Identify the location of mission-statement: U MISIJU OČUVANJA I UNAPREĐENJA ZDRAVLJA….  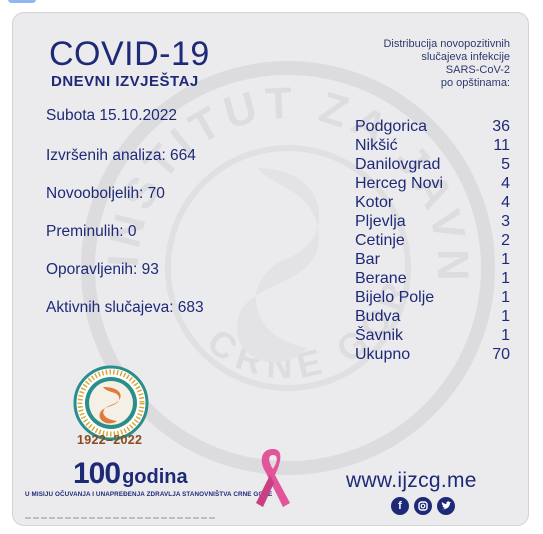
(149, 494).